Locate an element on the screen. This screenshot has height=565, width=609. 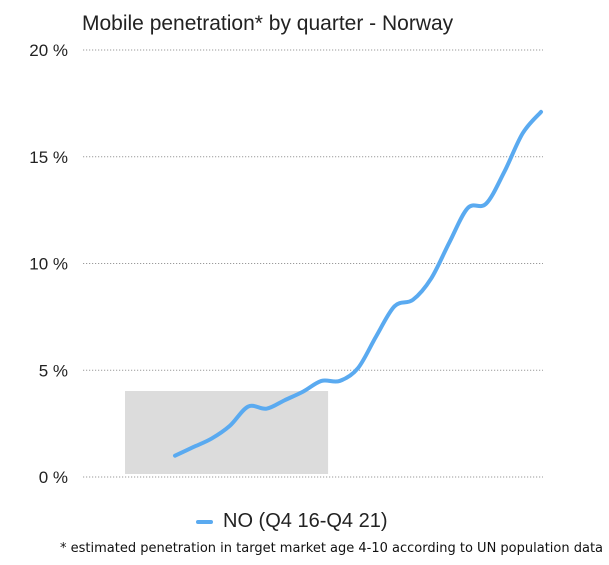
y-tick-label: 20 % is located at coordinates (48, 50).